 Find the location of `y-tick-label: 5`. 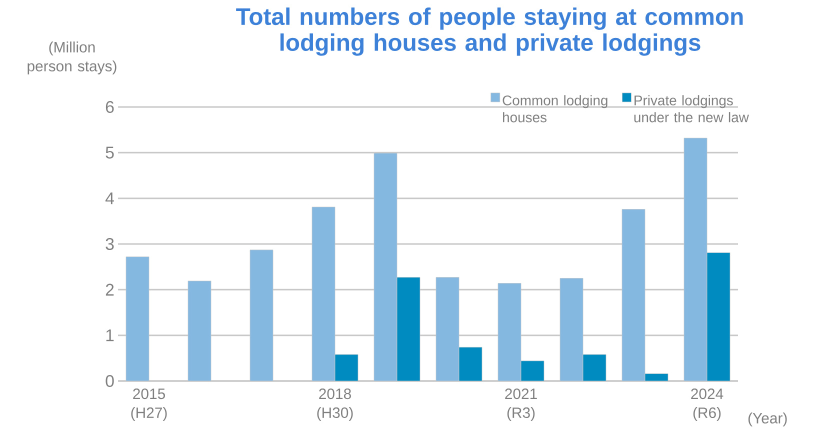

y-tick-label: 5 is located at coordinates (110, 152).